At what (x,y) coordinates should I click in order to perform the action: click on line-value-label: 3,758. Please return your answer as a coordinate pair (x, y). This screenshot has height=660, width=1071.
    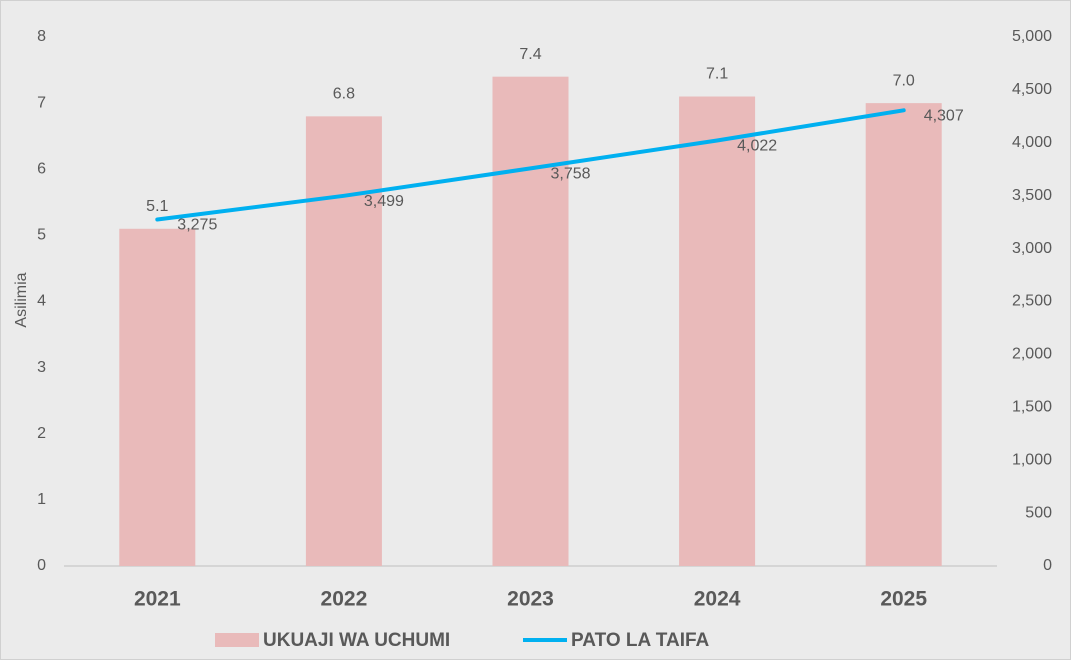
    Looking at the image, I should click on (571, 174).